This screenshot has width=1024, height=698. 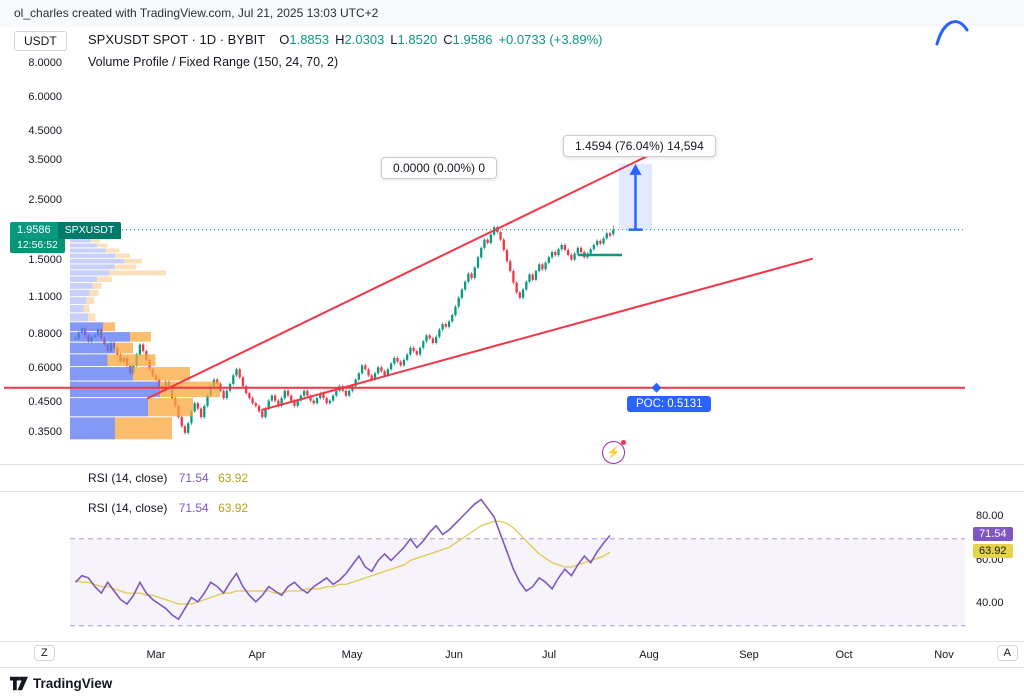 I want to click on month-label: Jul, so click(x=549, y=655).